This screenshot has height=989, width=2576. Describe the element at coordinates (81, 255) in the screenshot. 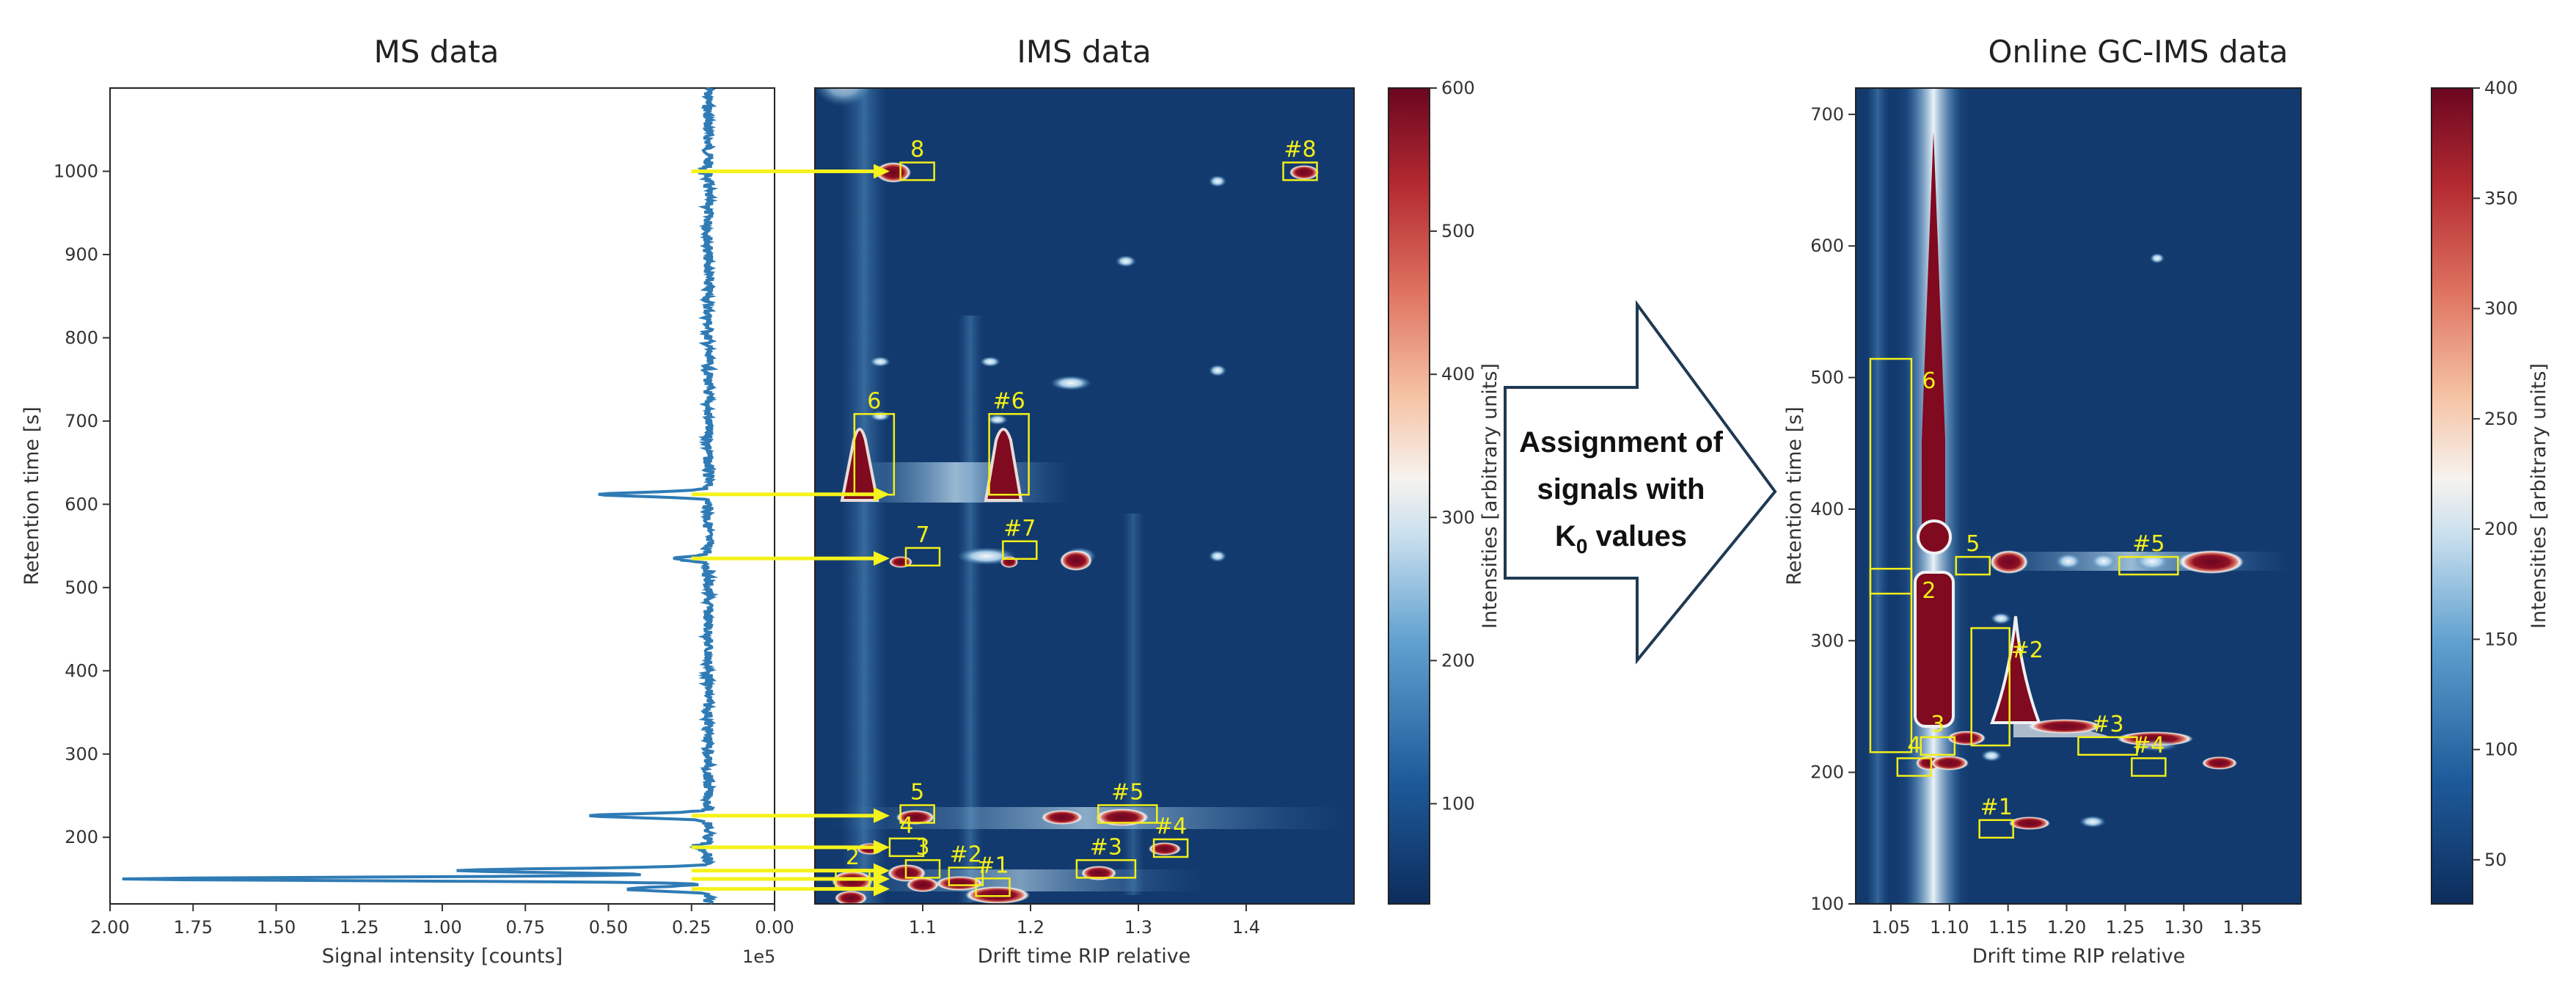

I see `ms-y-tick-label: 900` at that location.